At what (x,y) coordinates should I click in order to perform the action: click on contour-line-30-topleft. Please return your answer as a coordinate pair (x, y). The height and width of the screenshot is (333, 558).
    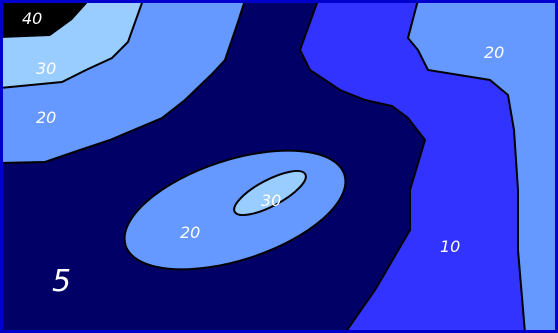
    Looking at the image, I should click on (72, 44).